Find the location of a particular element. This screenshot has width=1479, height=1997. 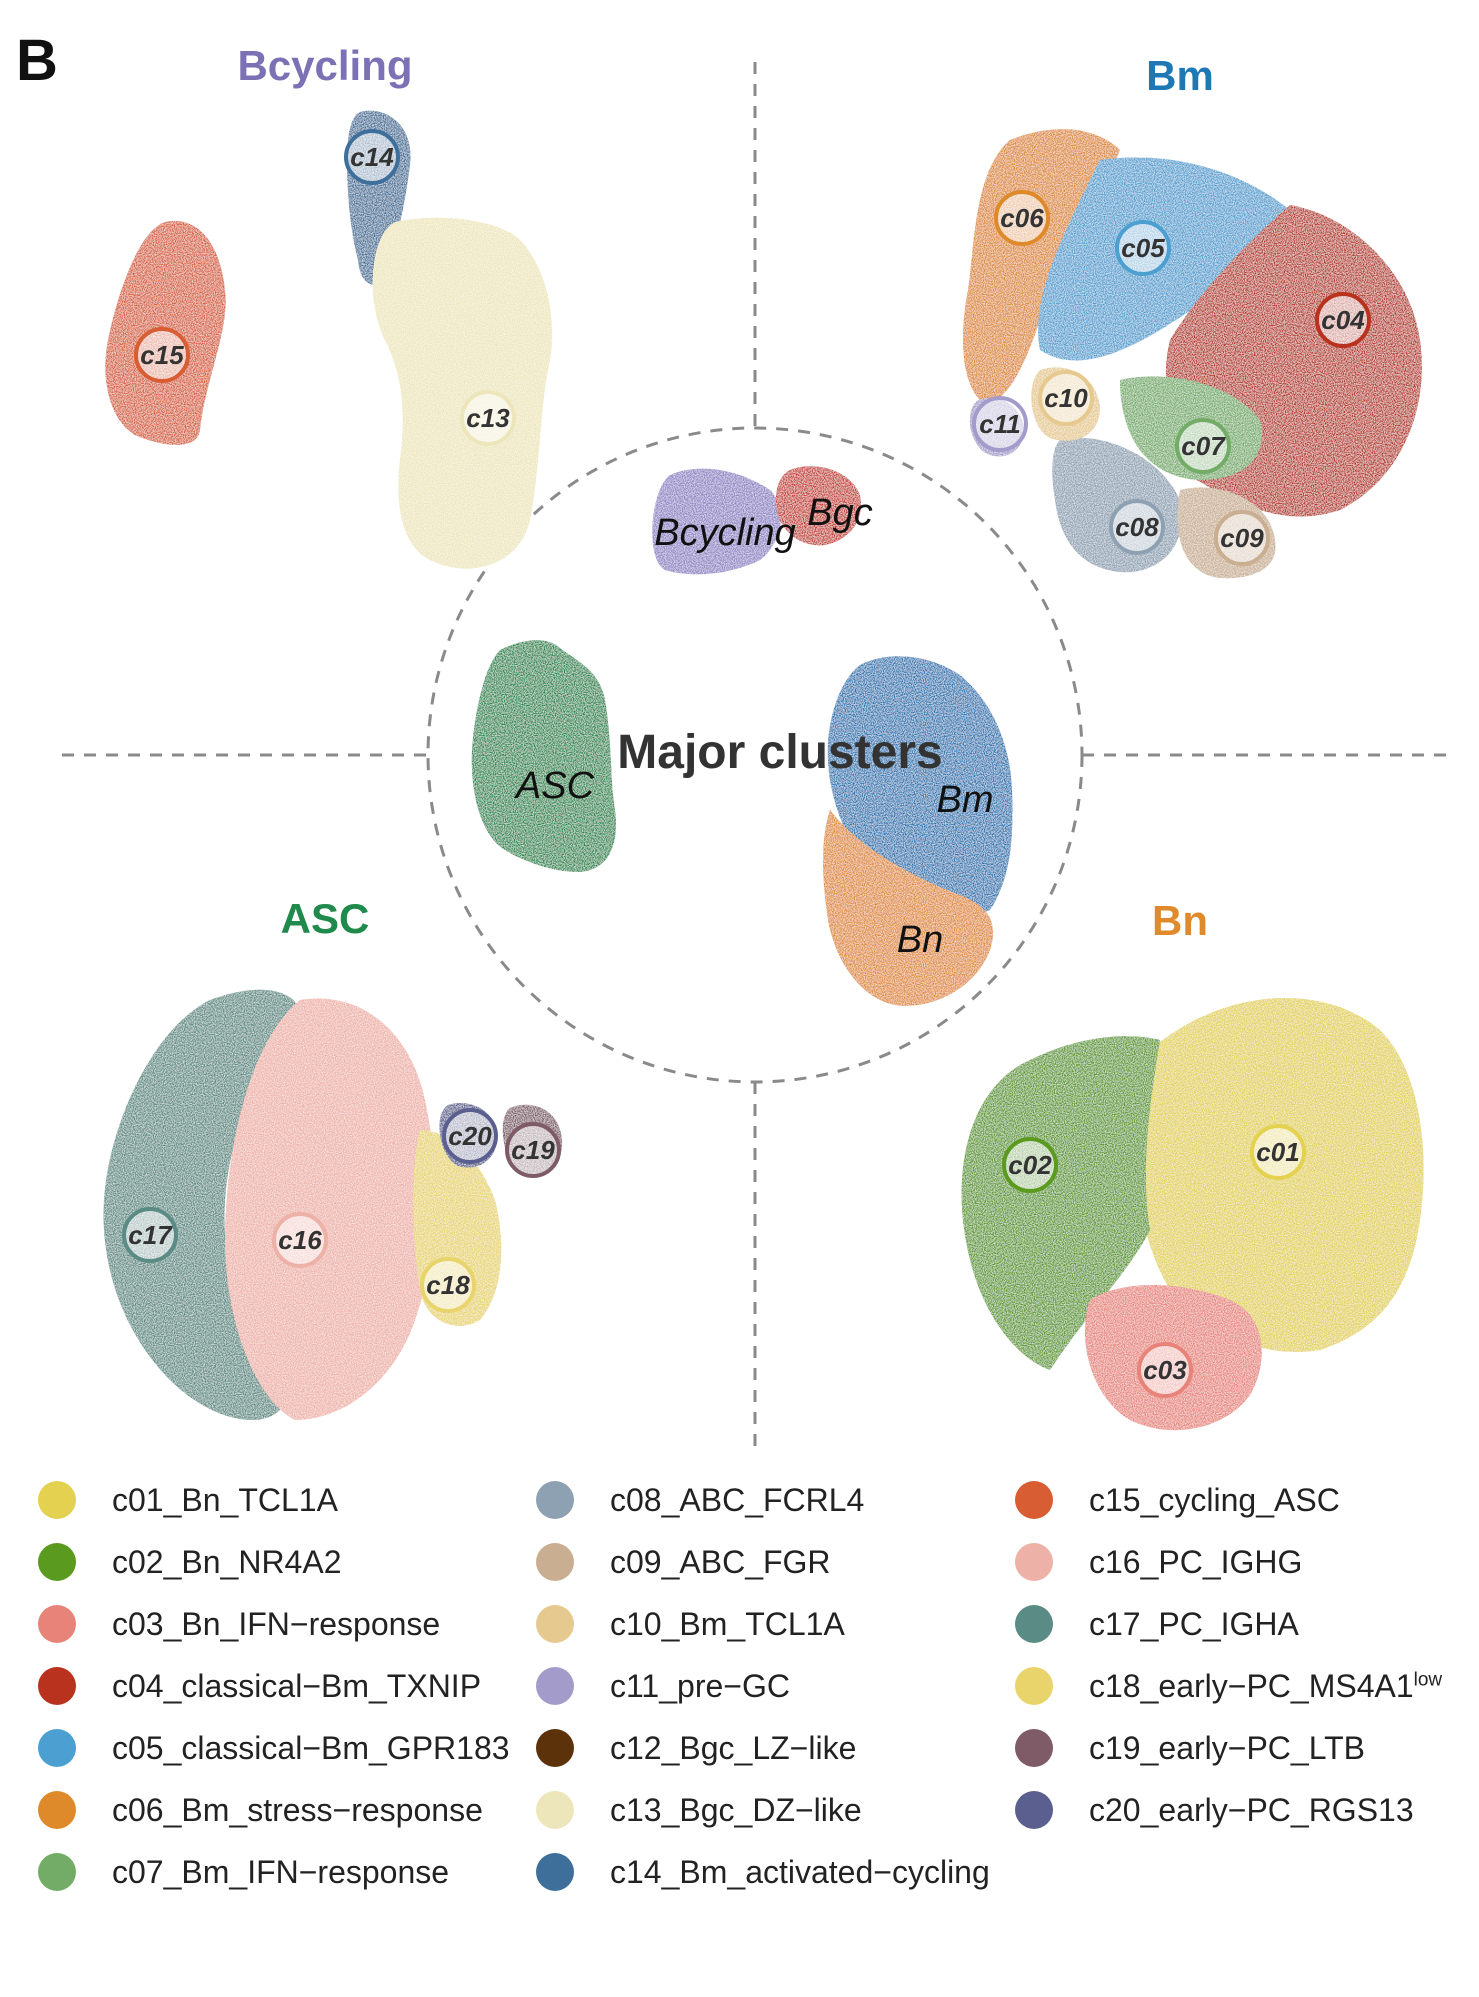

quadrant-title-asc: ASC is located at coordinates (325, 918).